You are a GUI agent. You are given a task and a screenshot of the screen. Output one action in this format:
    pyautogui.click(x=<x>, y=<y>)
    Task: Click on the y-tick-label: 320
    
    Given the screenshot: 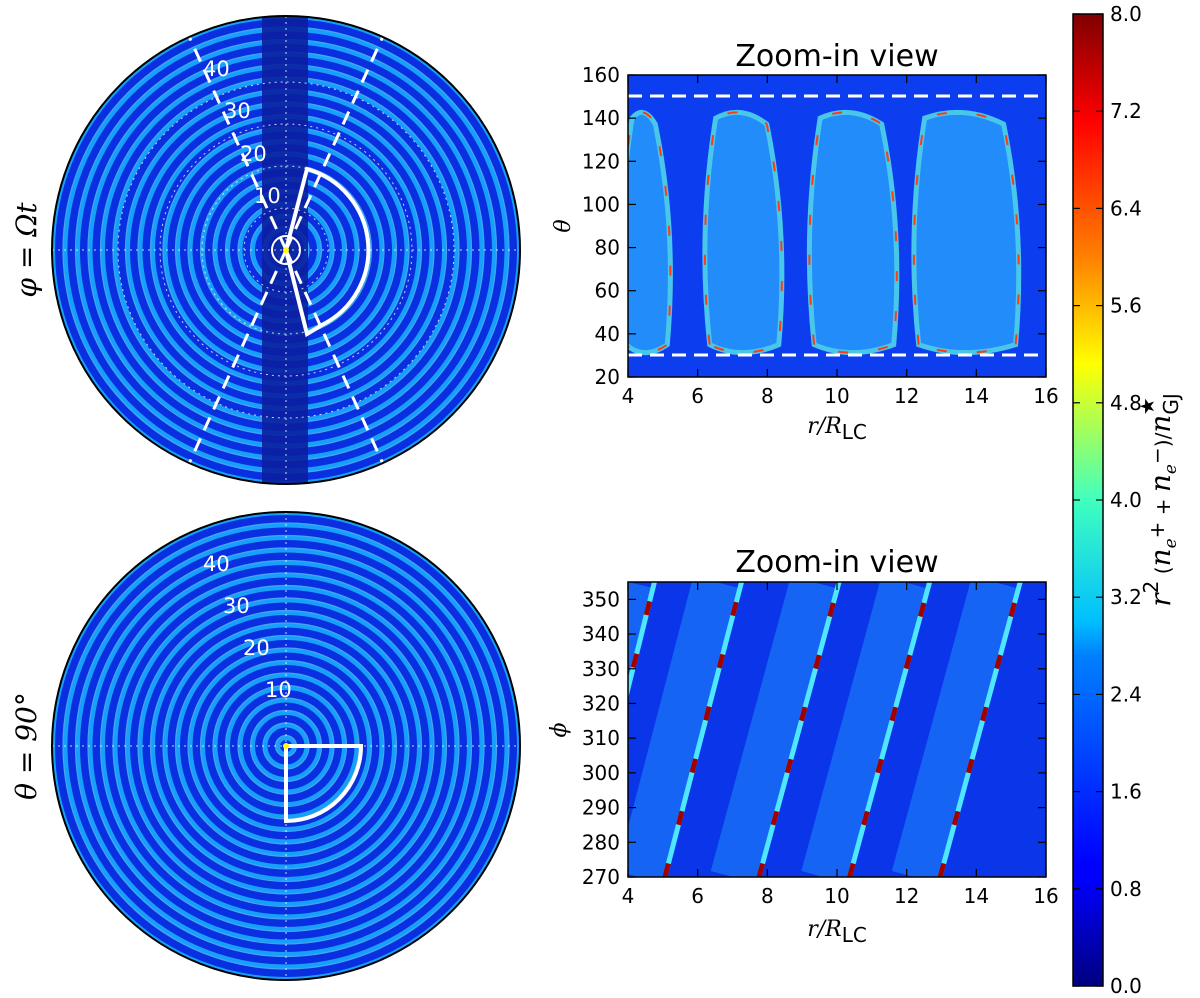 What is the action you would take?
    pyautogui.click(x=601, y=703)
    